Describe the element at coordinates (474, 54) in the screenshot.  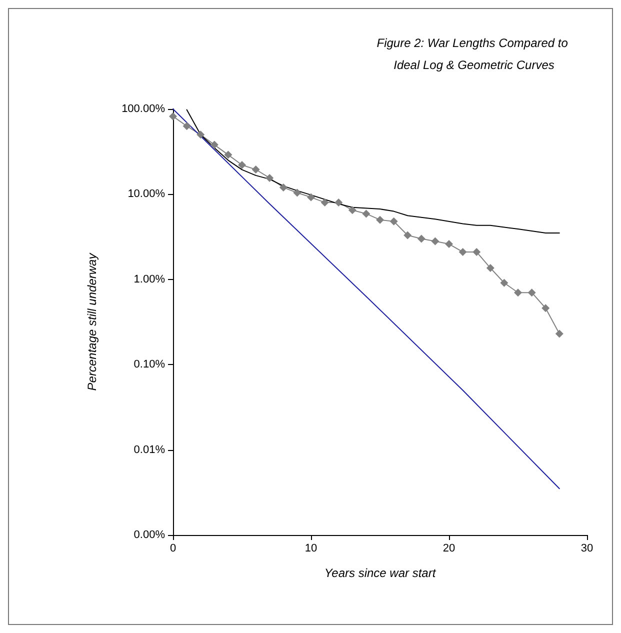
I see `chart-title: Figure 2: War Lengths Compared to Ideal Log & Geometric Curves` at that location.